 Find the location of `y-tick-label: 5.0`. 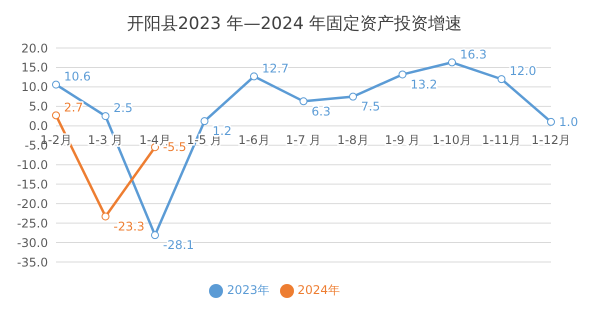

y-tick-label: 5.0 is located at coordinates (38, 107).